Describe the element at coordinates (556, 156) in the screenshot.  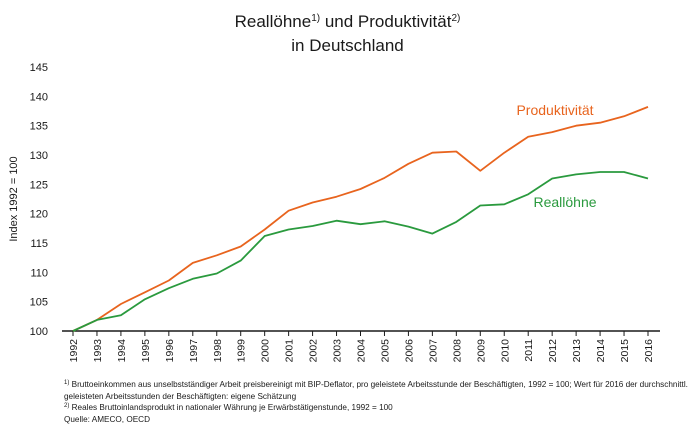
I see `series-labels: Produktivität Reallöhne` at that location.